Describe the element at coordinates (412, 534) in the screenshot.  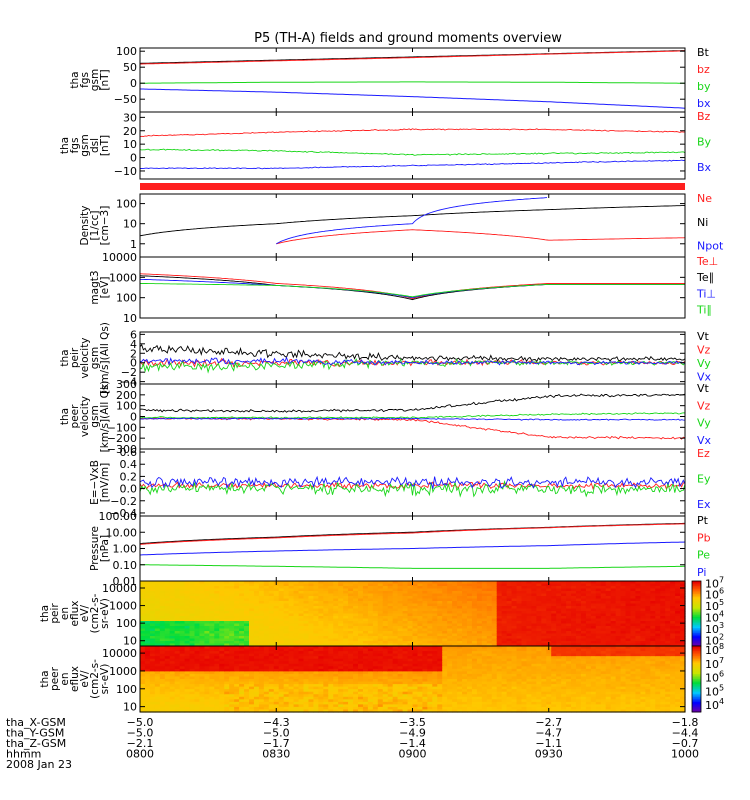
I see `series-Pb-line` at that location.